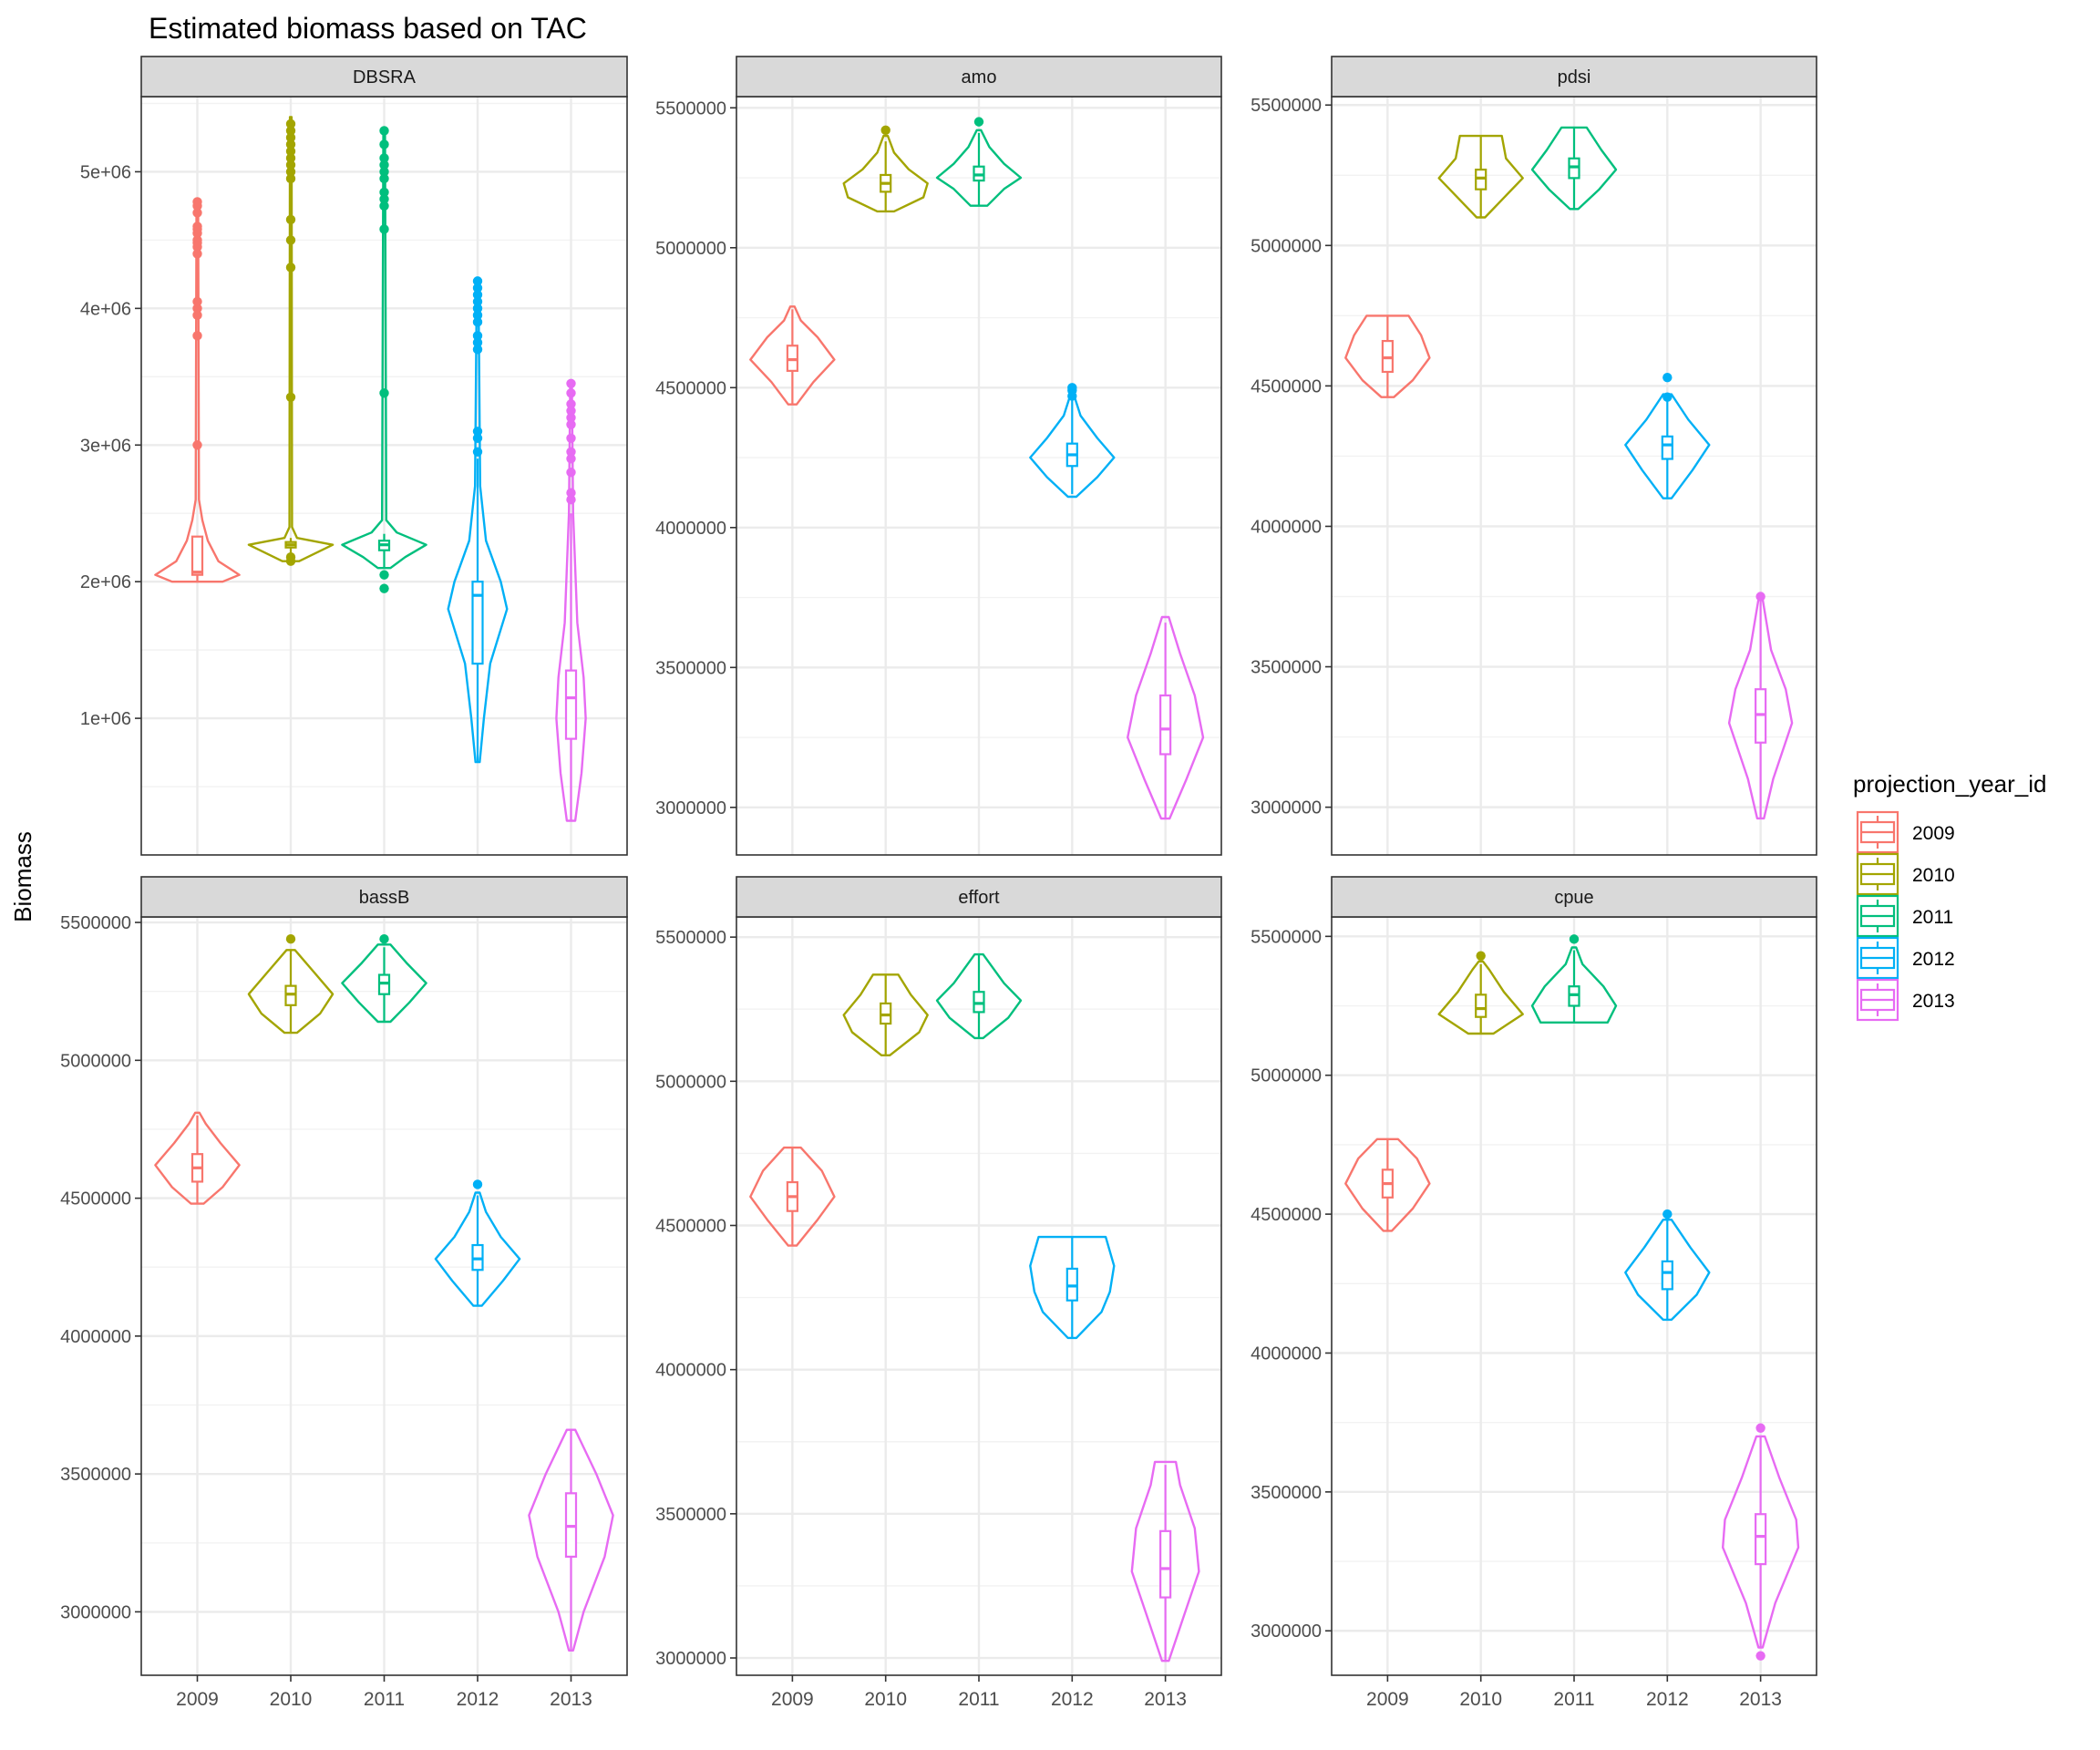 The width and height of the screenshot is (2100, 1750). What do you see at coordinates (1950, 784) in the screenshot?
I see `legend-title: projection_year_id` at bounding box center [1950, 784].